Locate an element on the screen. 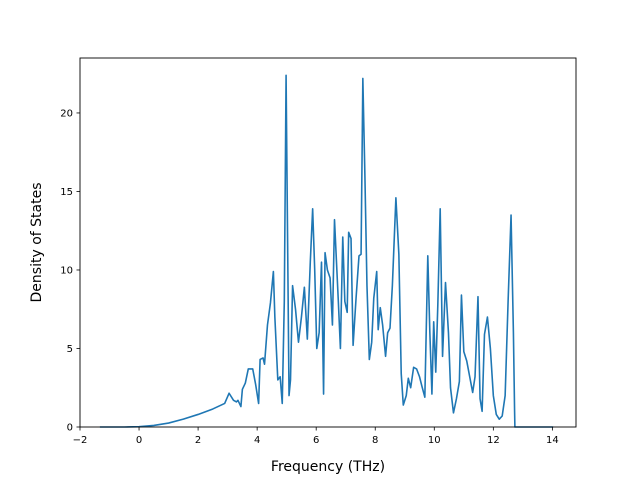 The image size is (640, 480). y-tick-label: 15 is located at coordinates (66, 192).